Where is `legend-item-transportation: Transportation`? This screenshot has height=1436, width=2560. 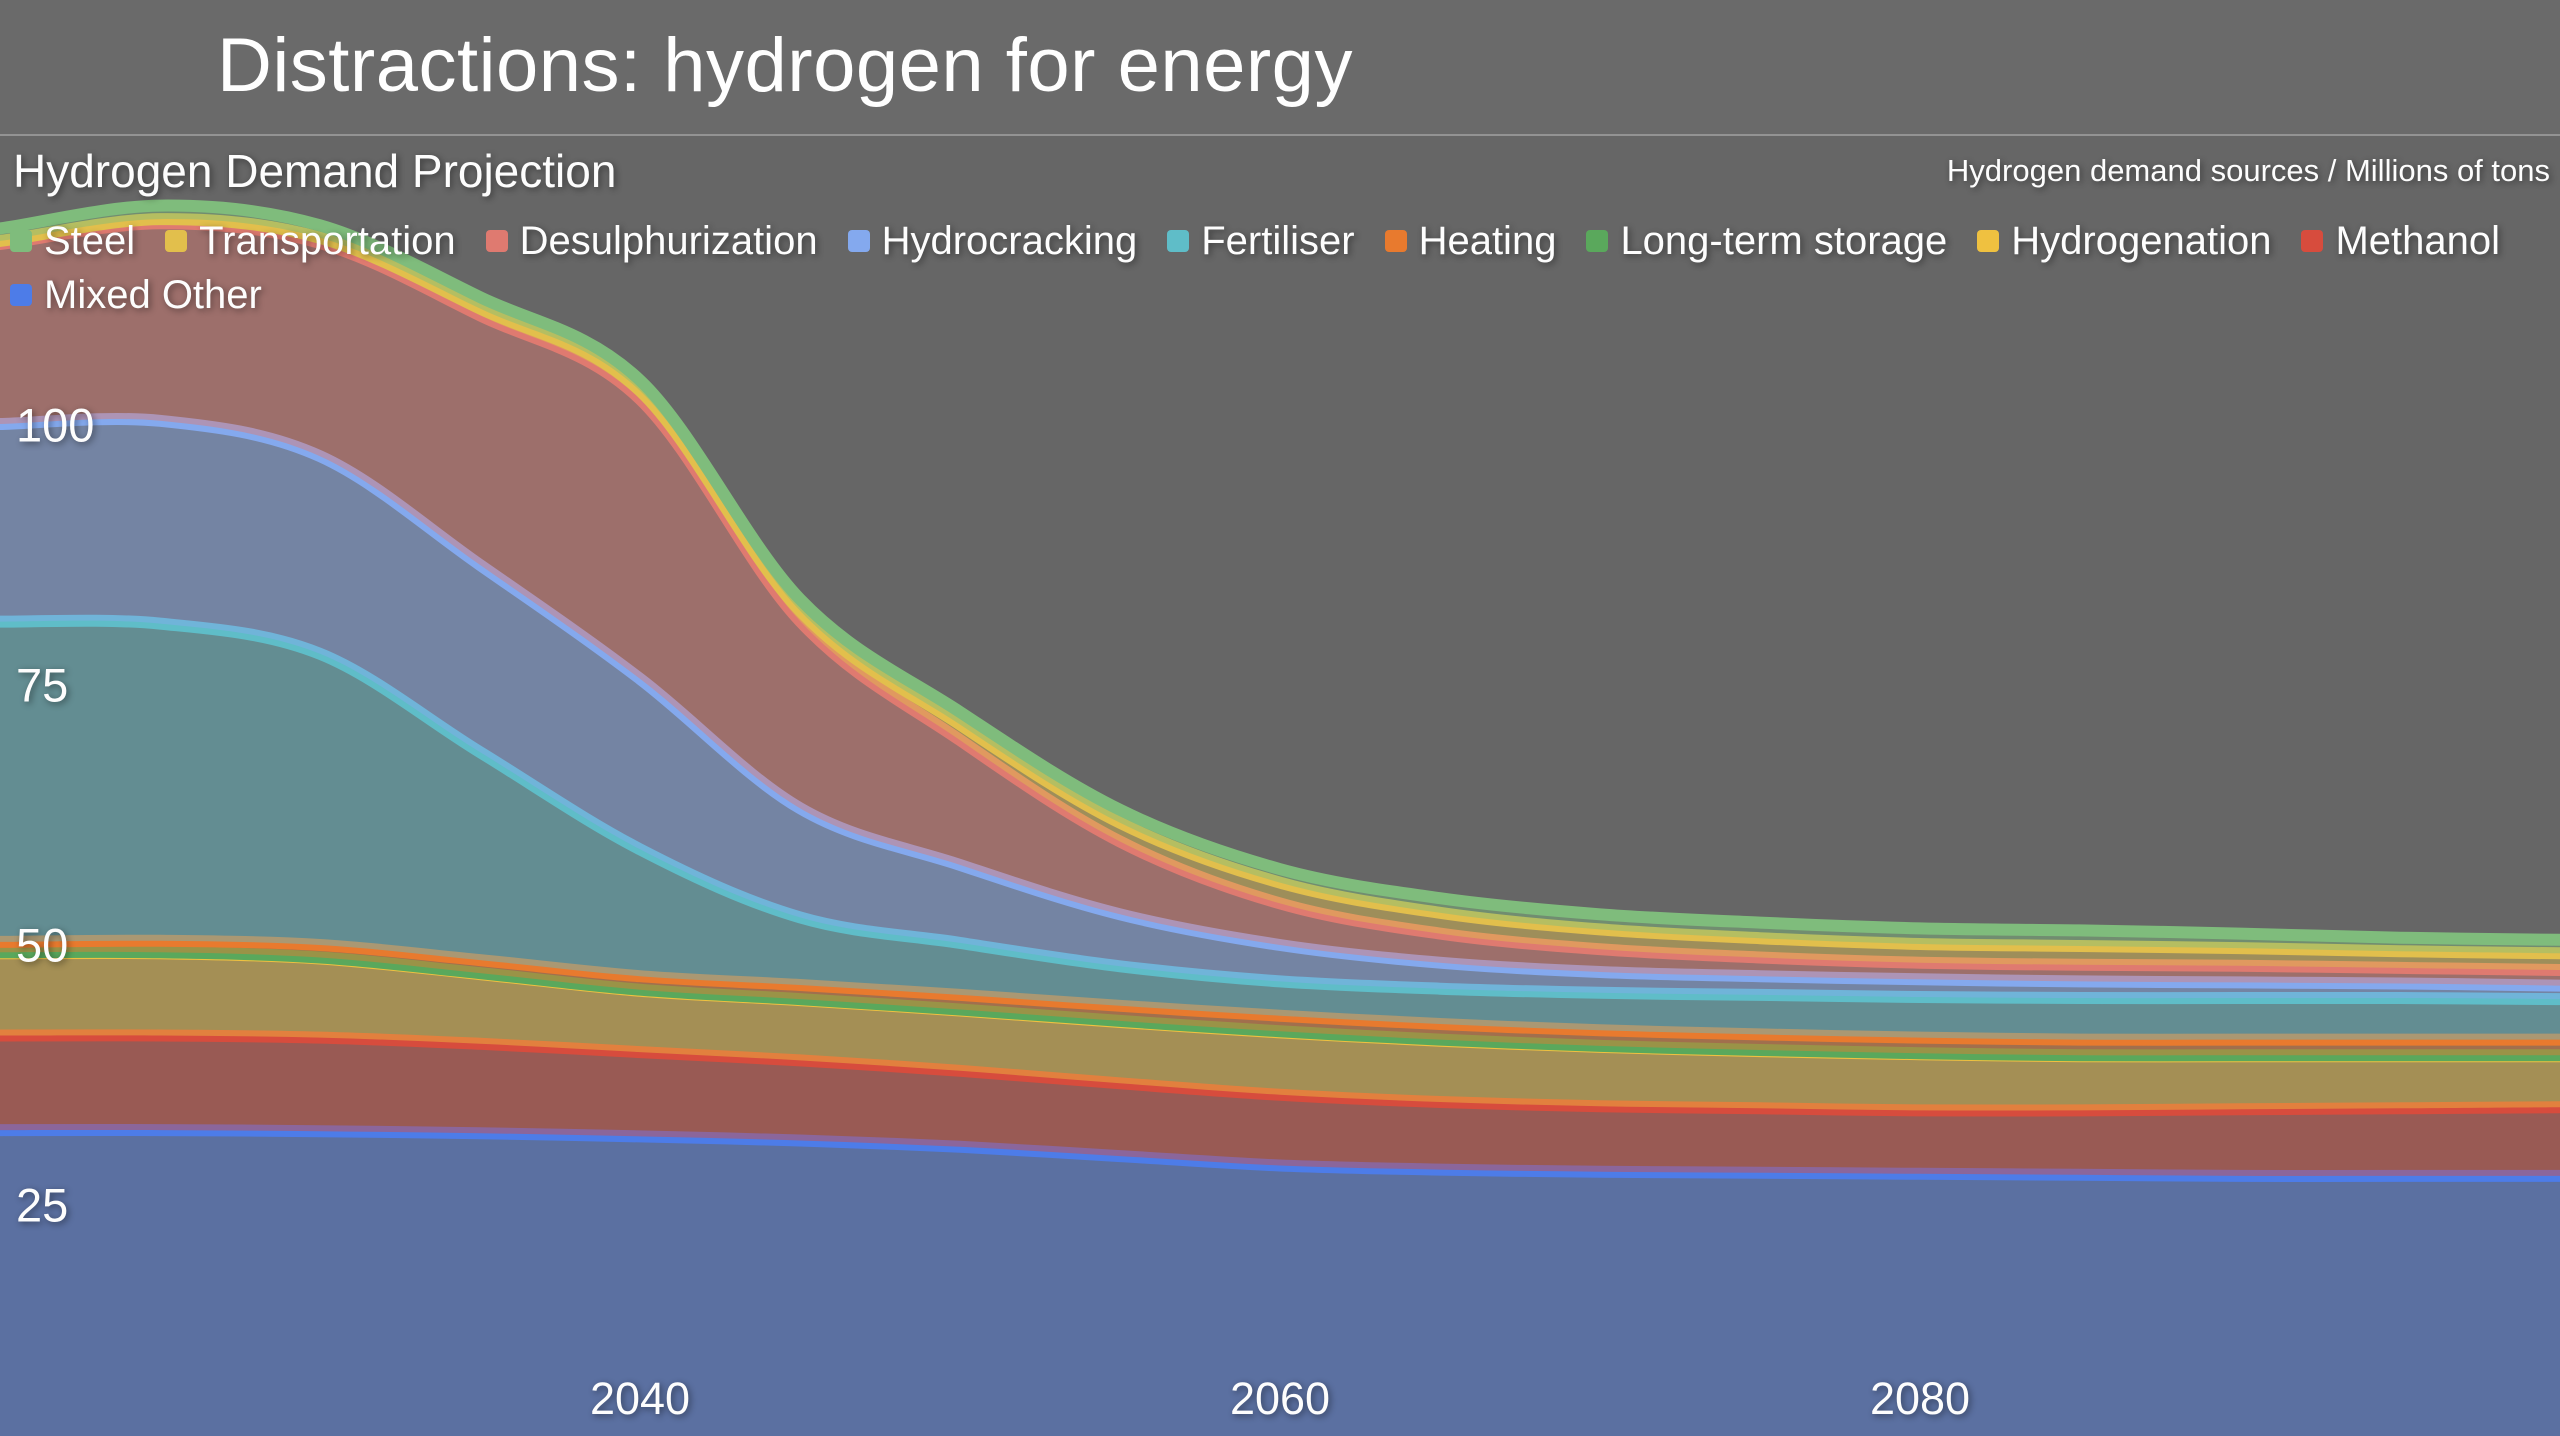
legend-item-transportation: Transportation is located at coordinates (310, 241).